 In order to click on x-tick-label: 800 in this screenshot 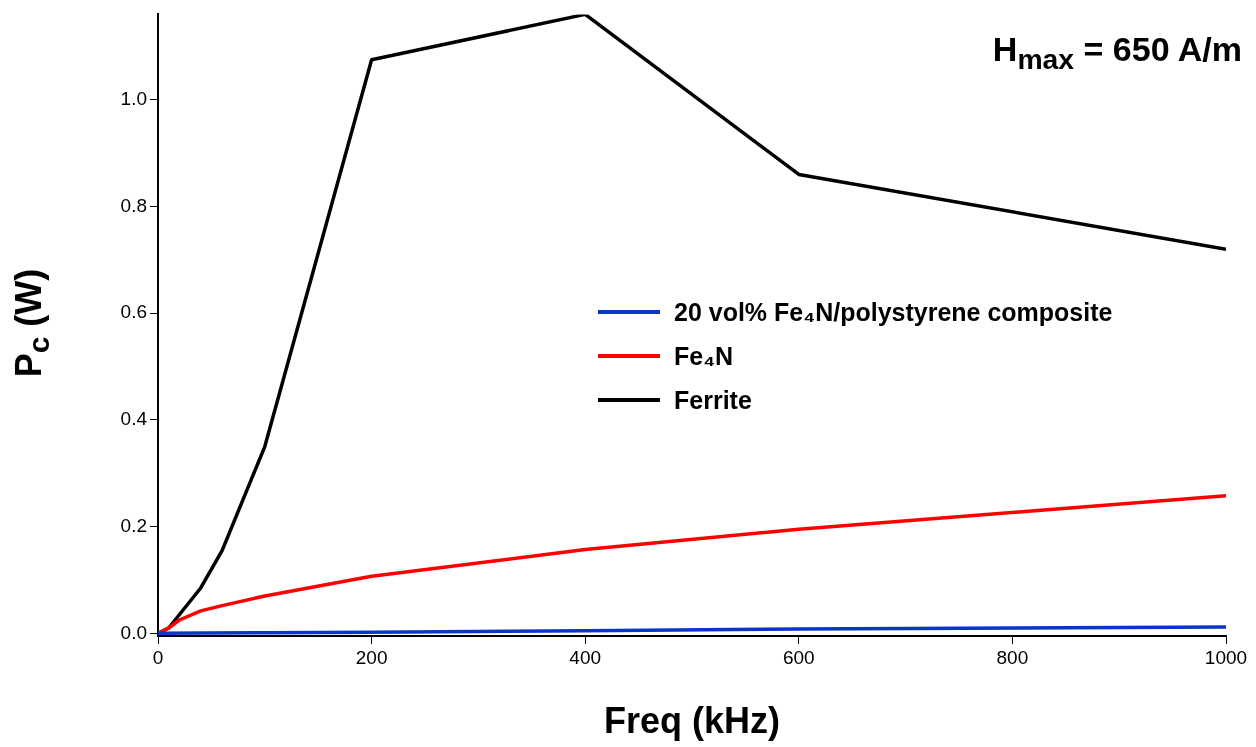, I will do `click(1012, 657)`.